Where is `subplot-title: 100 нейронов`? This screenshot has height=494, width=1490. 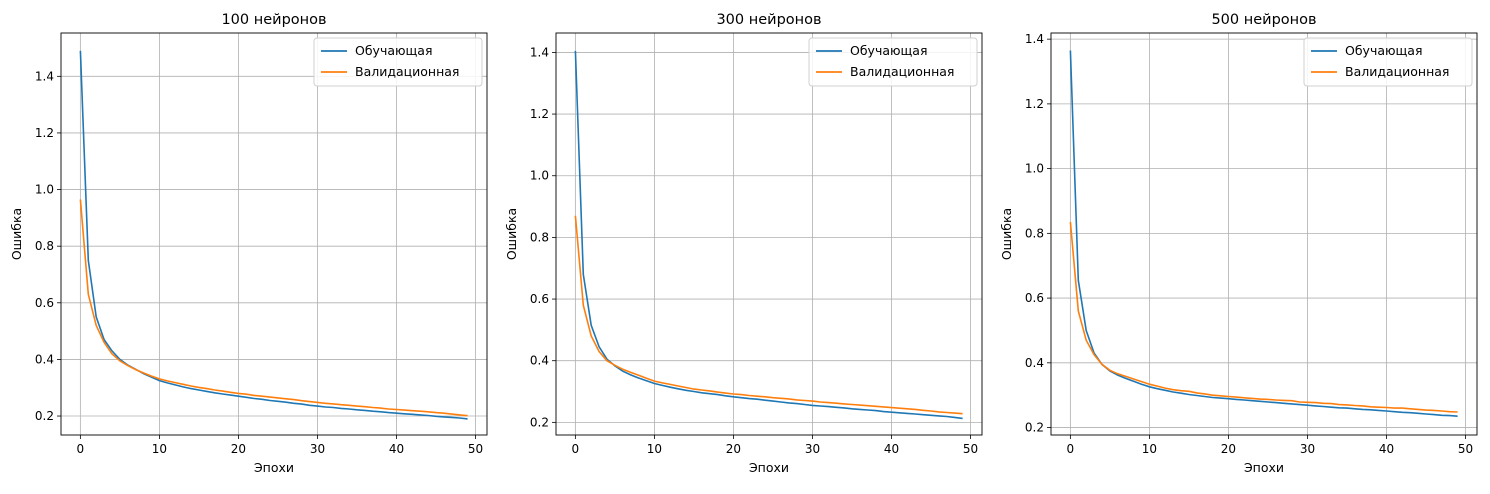
subplot-title: 100 нейронов is located at coordinates (273, 20).